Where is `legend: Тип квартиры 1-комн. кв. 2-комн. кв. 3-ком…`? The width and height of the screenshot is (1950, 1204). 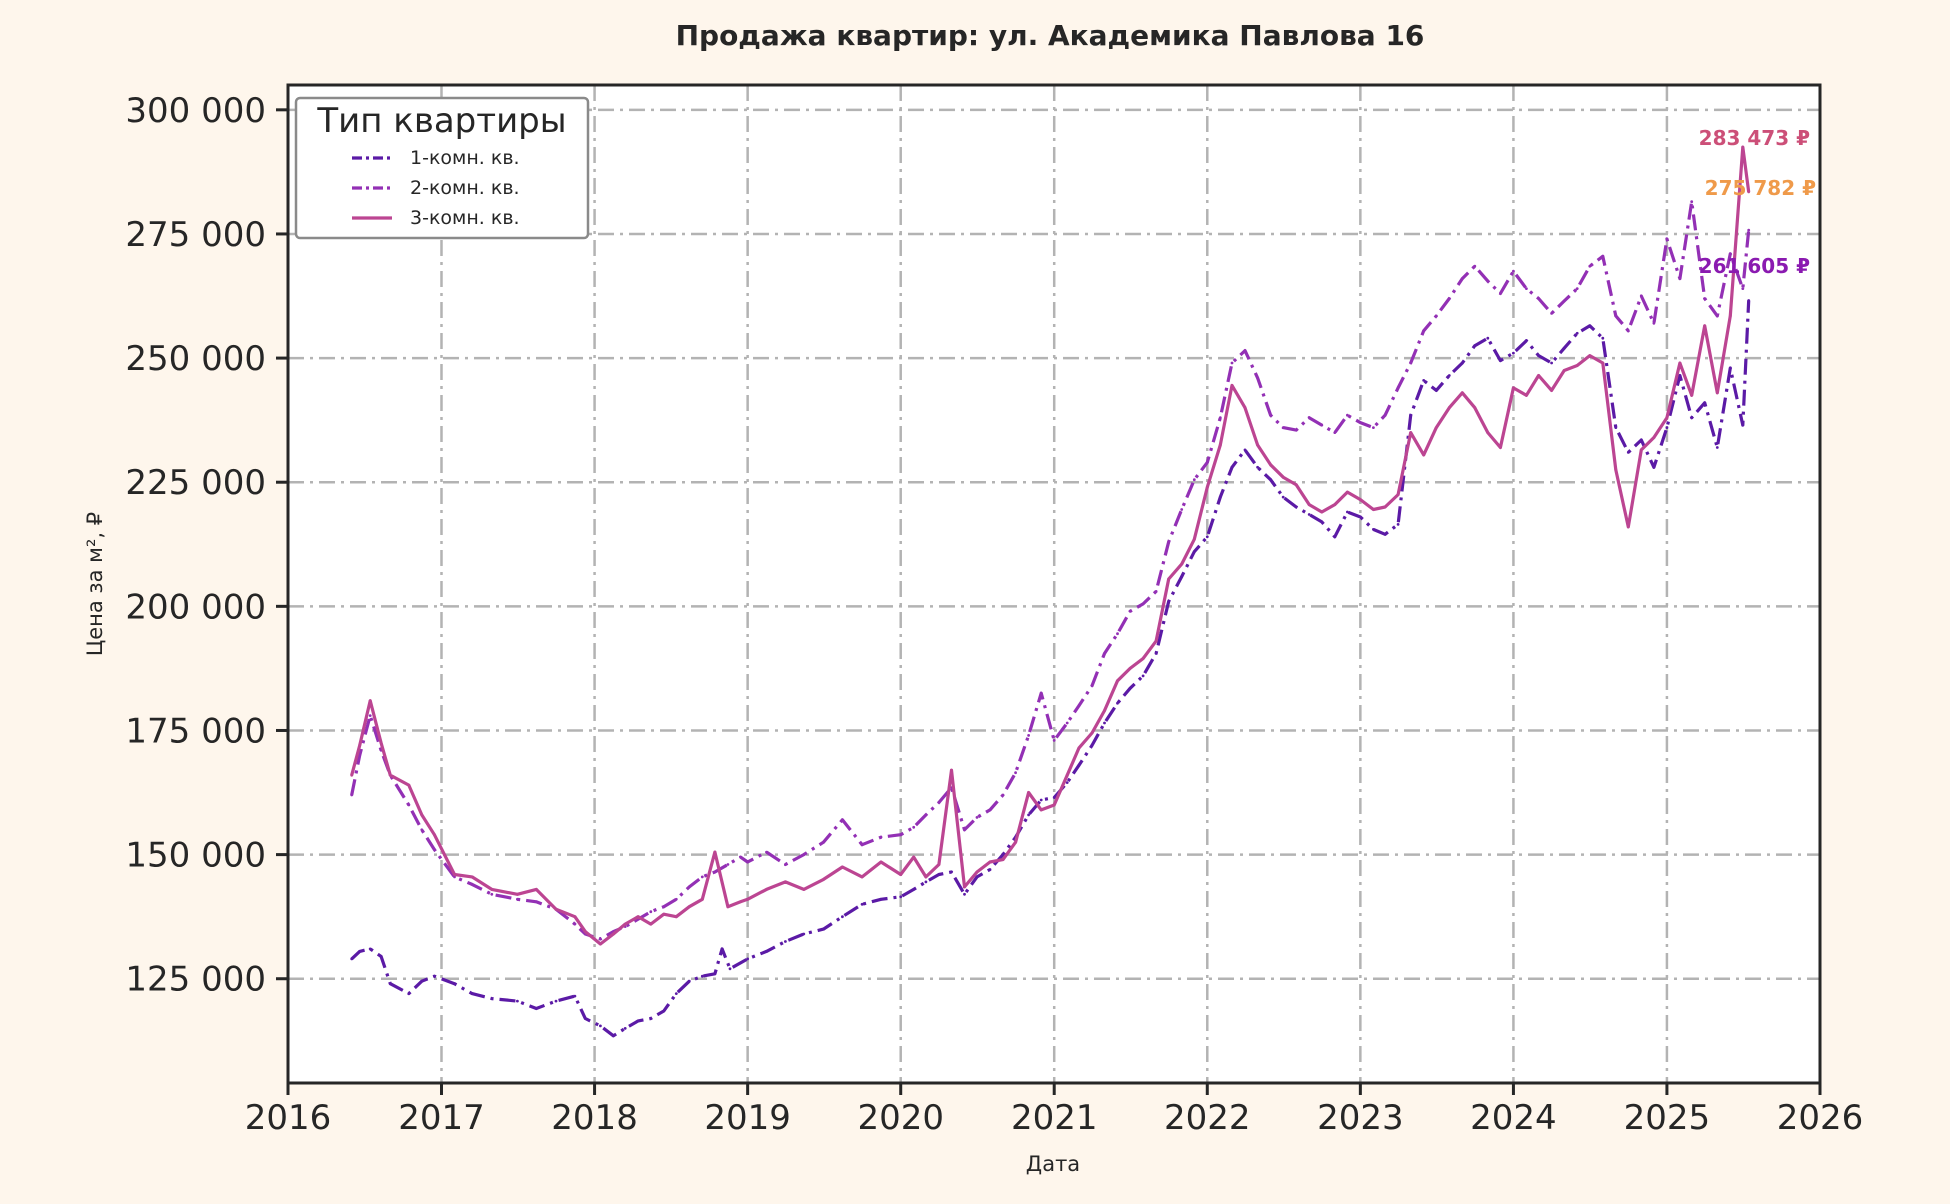 legend: Тип квартиры 1-комн. кв. 2-комн. кв. 3-ком… is located at coordinates (442, 168).